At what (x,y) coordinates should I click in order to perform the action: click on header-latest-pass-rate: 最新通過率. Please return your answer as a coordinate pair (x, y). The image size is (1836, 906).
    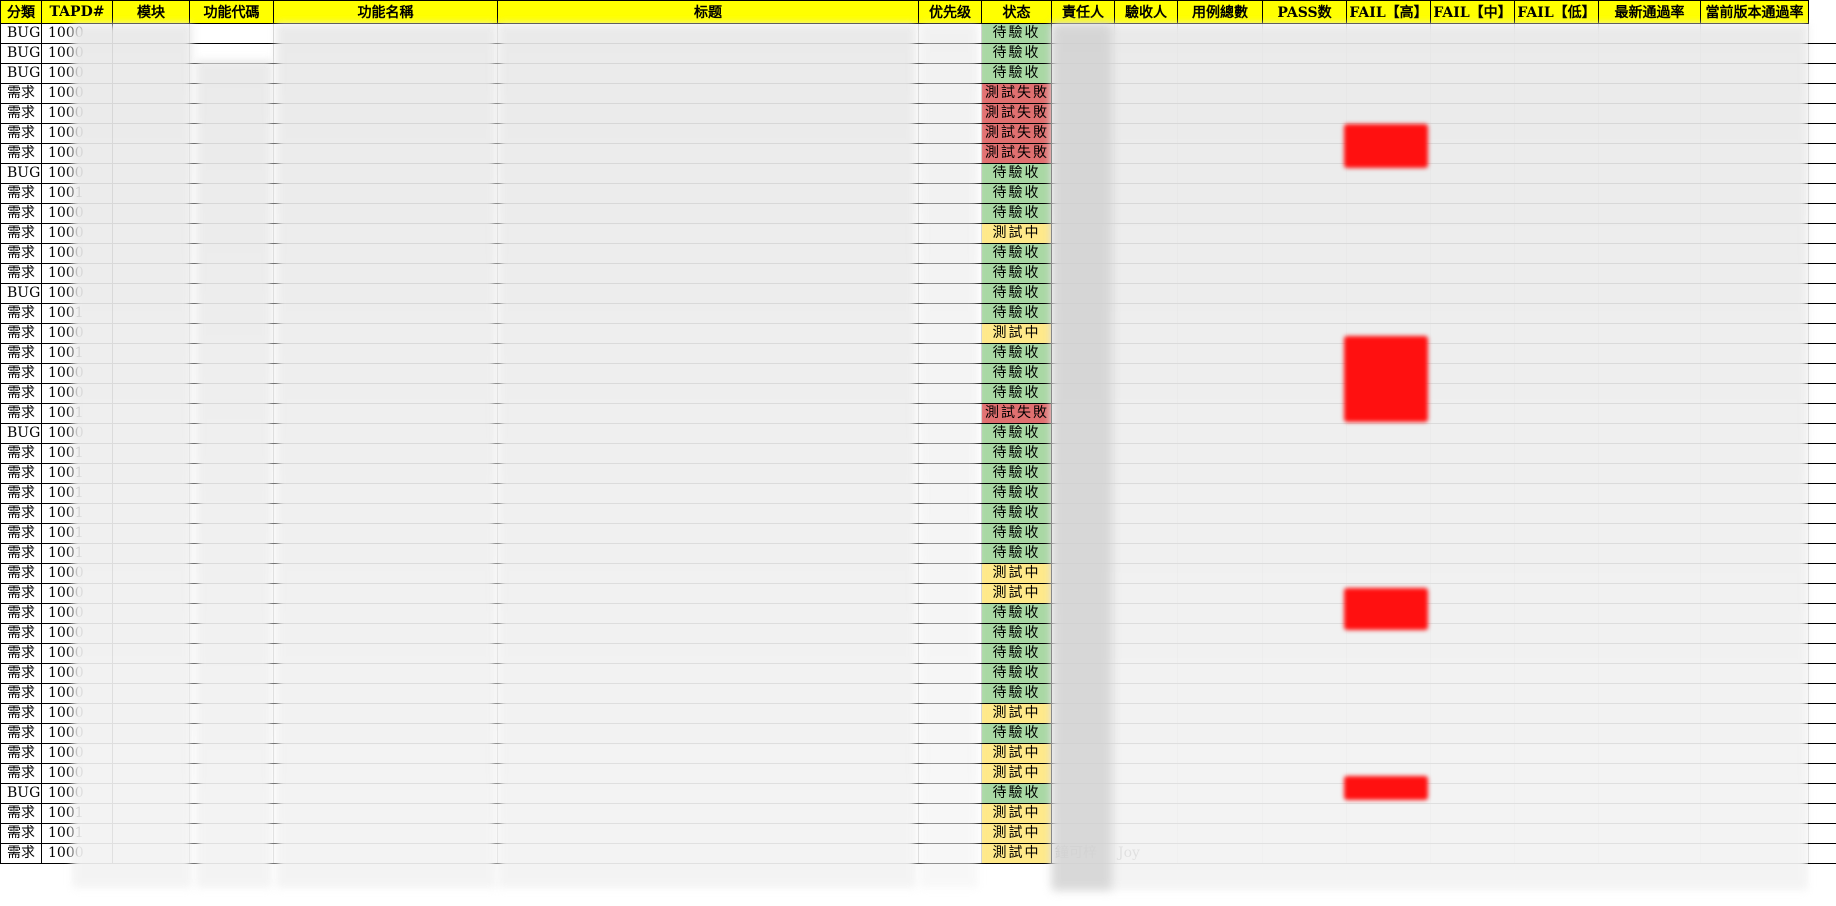
    Looking at the image, I should click on (1649, 12).